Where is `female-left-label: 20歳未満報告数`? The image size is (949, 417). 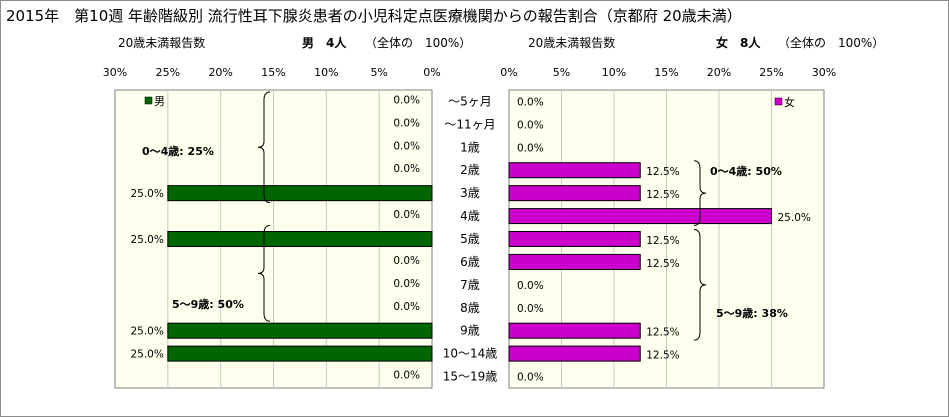 female-left-label: 20歳未満報告数 is located at coordinates (571, 42).